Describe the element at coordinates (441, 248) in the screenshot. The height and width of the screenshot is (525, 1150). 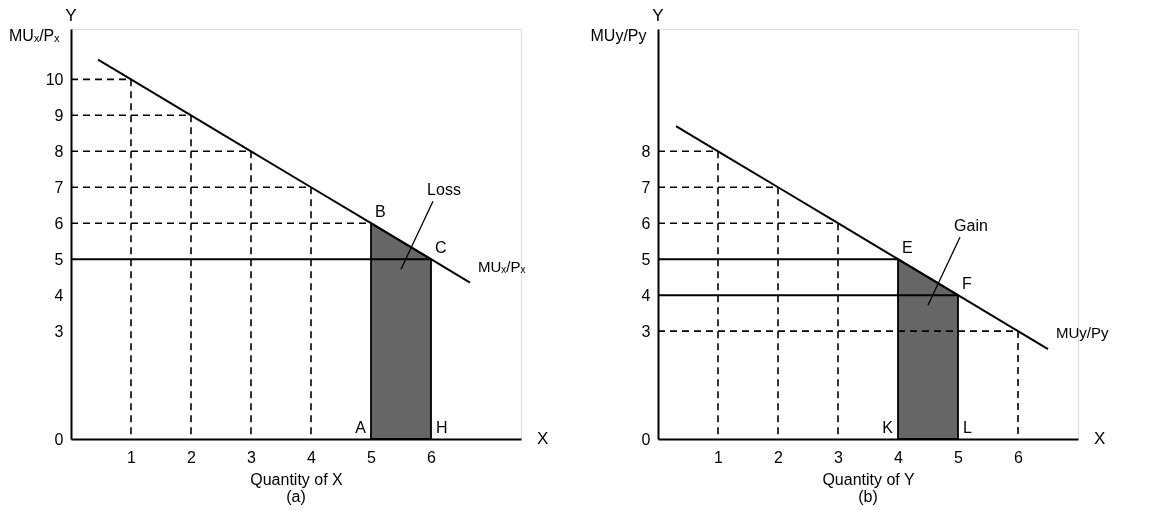
I see `annotation: C` at that location.